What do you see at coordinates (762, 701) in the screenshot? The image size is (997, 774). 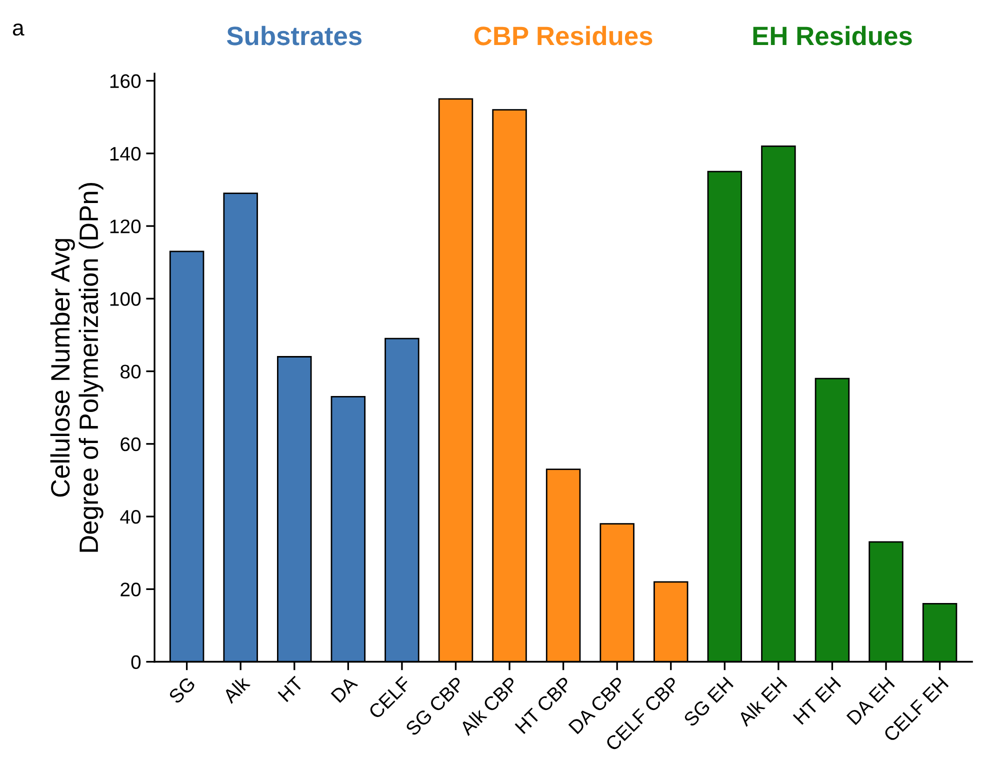 I see `x-tick-label: Alk EH` at bounding box center [762, 701].